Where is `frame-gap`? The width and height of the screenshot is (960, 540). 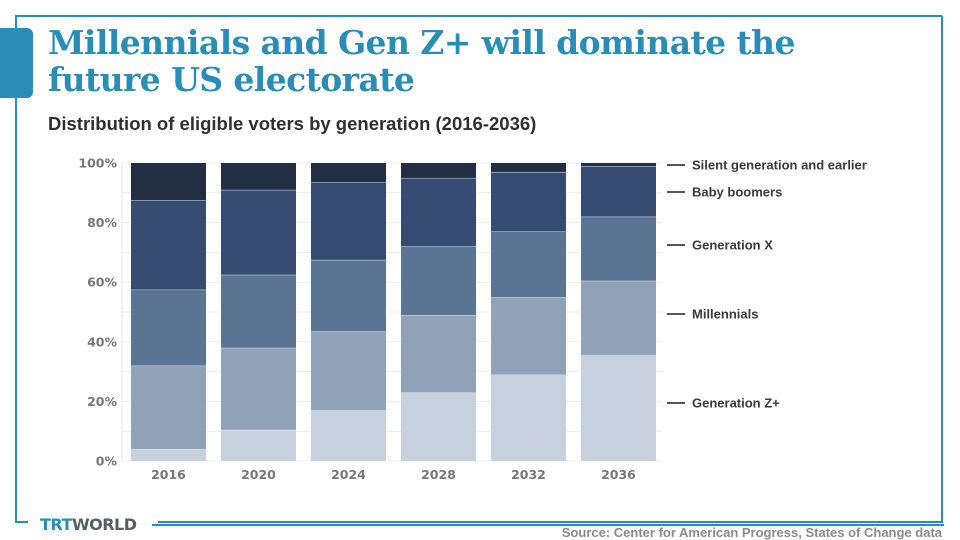
frame-gap is located at coordinates (93, 523).